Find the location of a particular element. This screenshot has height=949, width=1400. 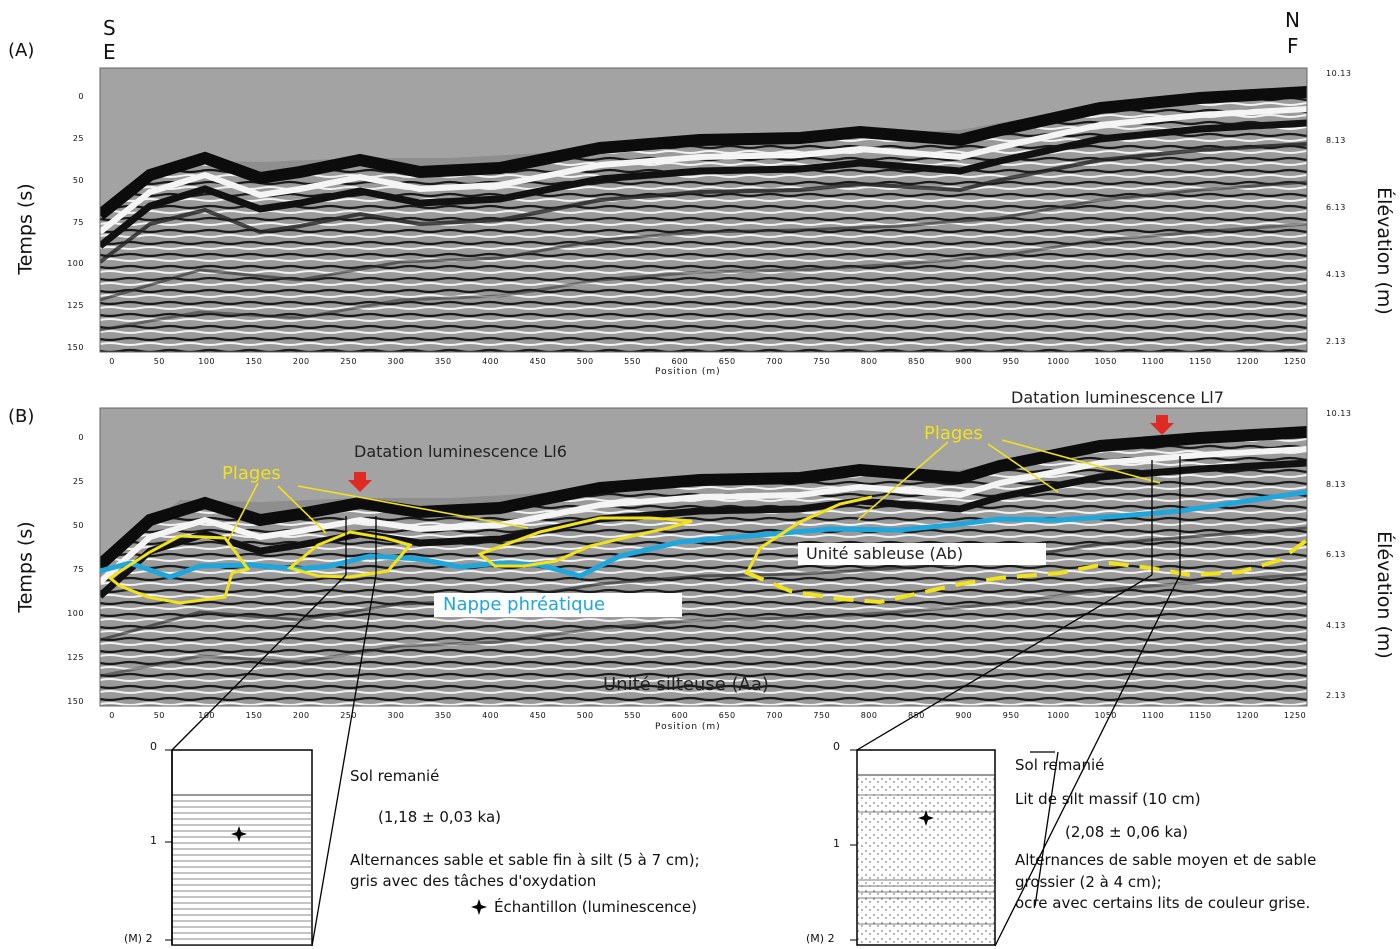

log-left-layer2-line2: gris avec des tâches d'oxydation is located at coordinates (473, 881).